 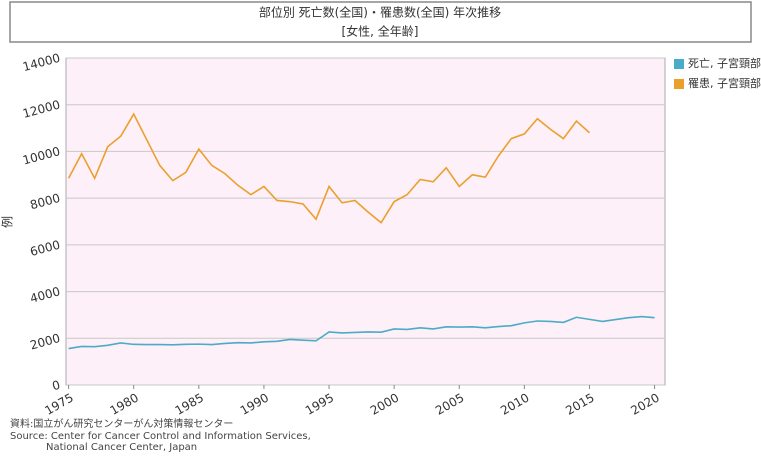 What do you see at coordinates (319, 404) in the screenshot?
I see `x-tick-label: 1995` at bounding box center [319, 404].